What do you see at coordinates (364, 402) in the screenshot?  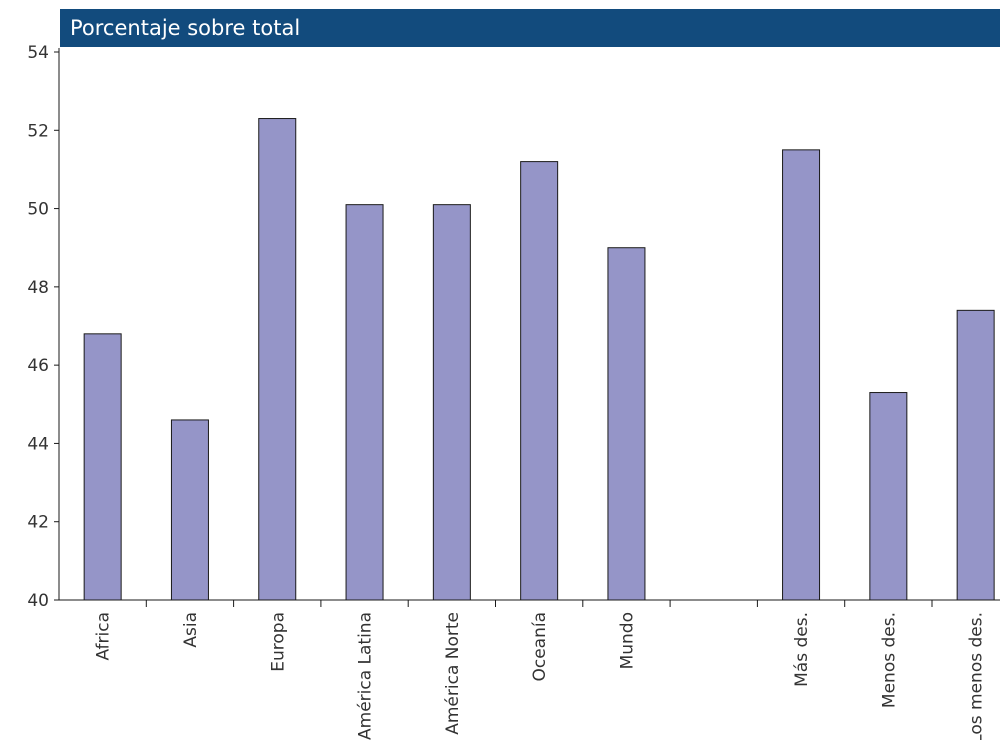 I see `bar-américa-latina` at bounding box center [364, 402].